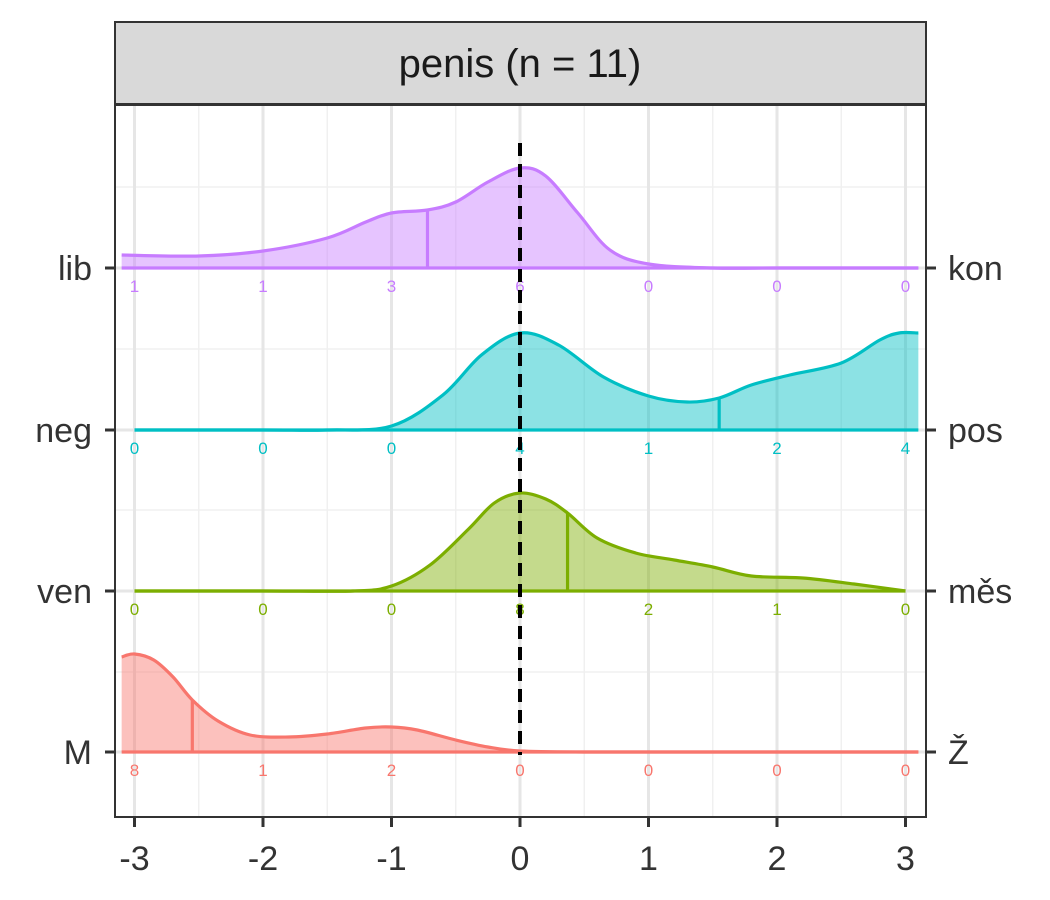 The image size is (1050, 900). I want to click on x-tick-label: -3, so click(134, 859).